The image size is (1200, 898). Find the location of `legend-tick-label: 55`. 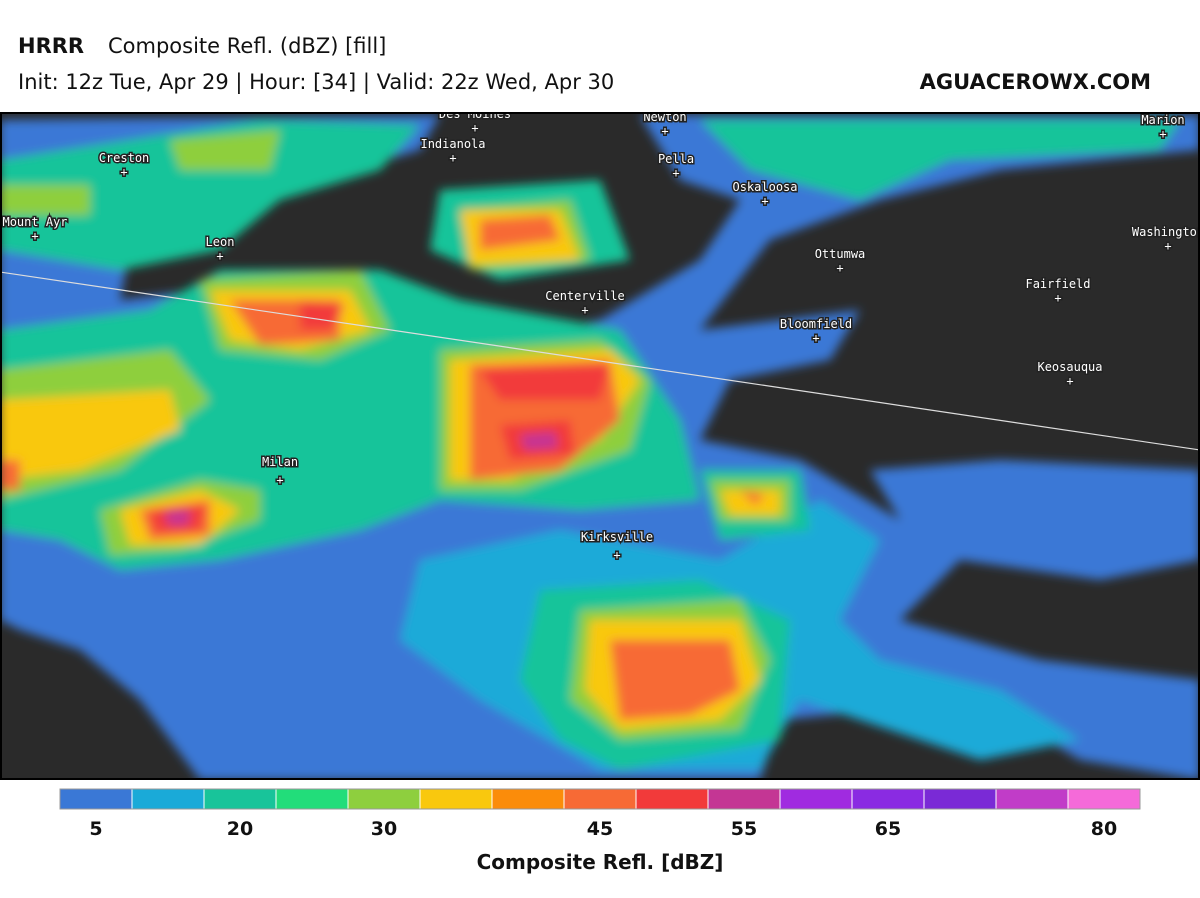

legend-tick-label: 55 is located at coordinates (744, 829).